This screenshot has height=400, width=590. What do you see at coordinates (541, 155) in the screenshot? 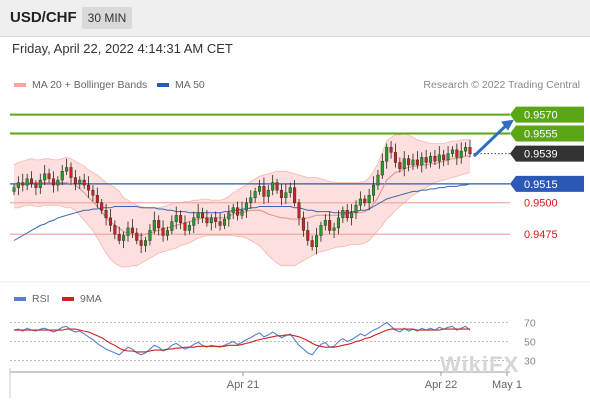
I see `level-label-text: 0.9539` at bounding box center [541, 155].